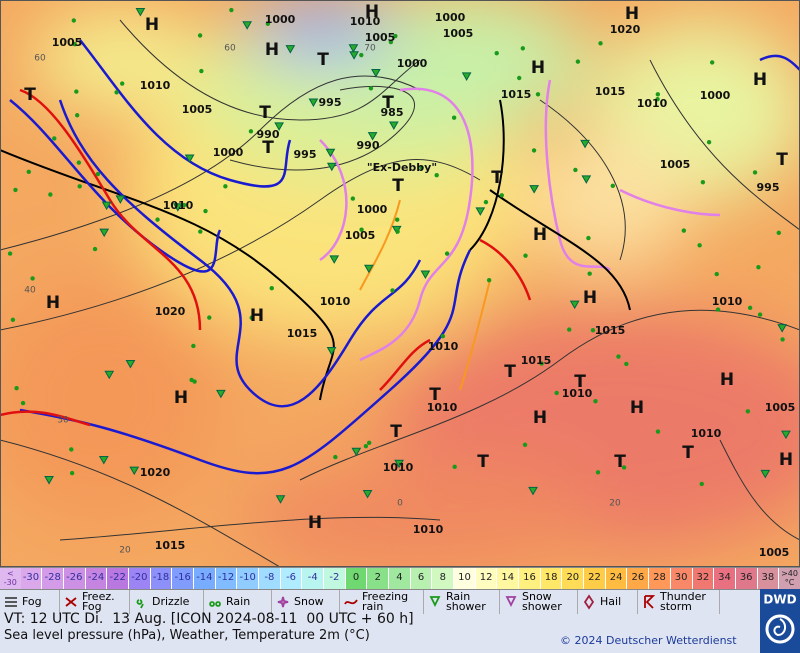  Describe the element at coordinates (779, 600) in the screenshot. I see `logo-text: DWD` at that location.